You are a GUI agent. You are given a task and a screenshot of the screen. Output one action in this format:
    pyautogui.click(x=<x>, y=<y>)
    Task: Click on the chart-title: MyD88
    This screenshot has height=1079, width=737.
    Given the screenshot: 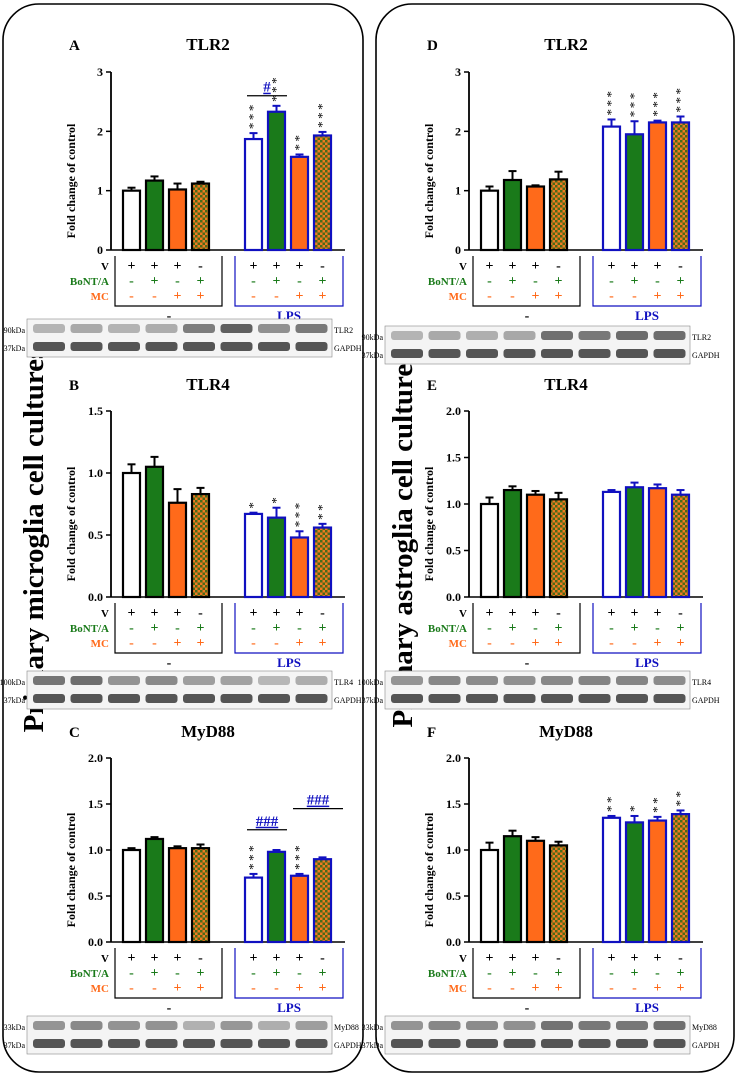 What is the action you would take?
    pyautogui.click(x=208, y=731)
    